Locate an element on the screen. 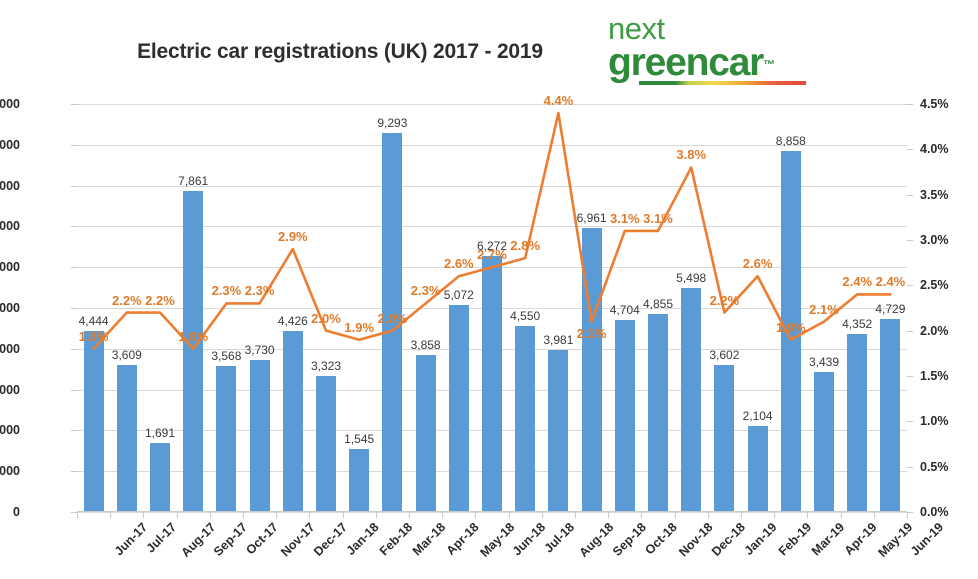 This screenshot has height=579, width=978. x-axis-tick-label: Sep-17 is located at coordinates (231, 539).